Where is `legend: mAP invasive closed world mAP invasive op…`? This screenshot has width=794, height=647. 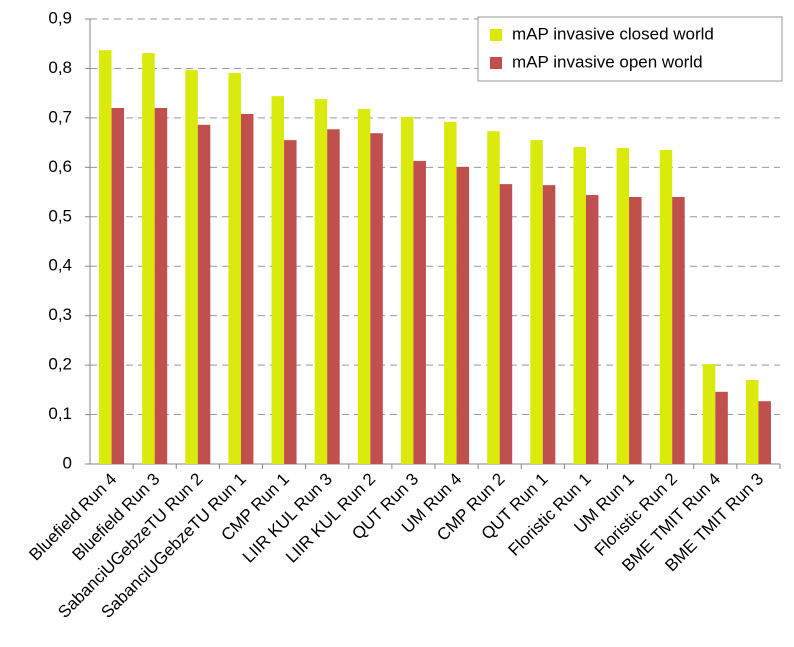 legend: mAP invasive closed world mAP invasive op… is located at coordinates (630, 49).